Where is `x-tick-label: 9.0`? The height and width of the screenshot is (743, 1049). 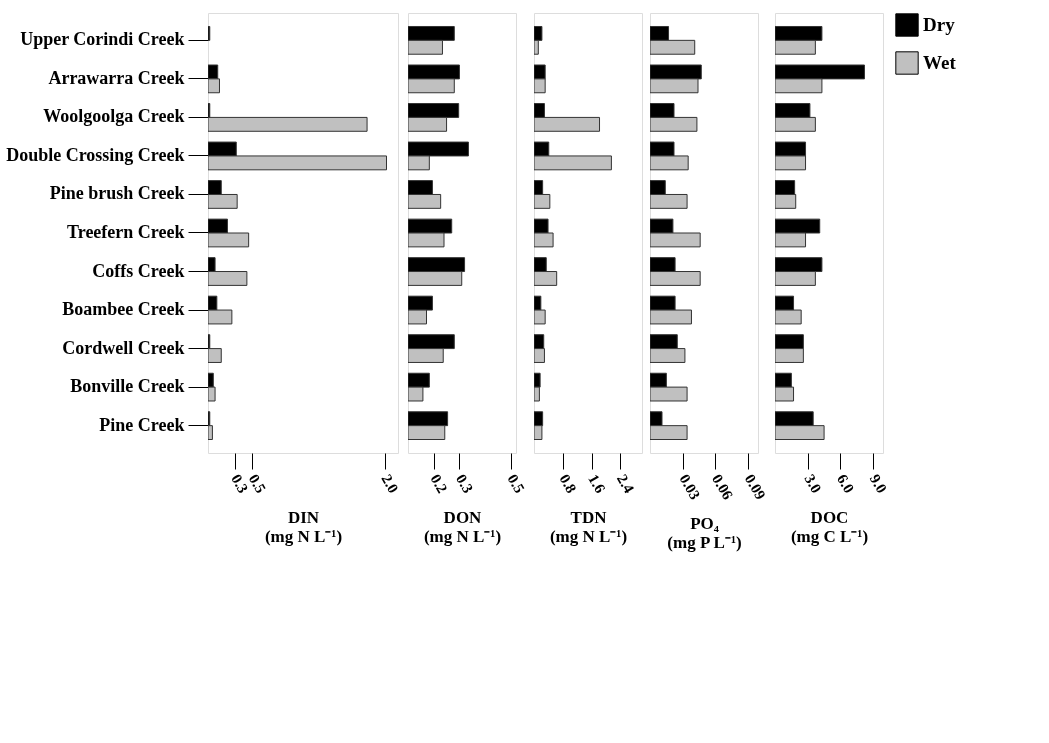 x-tick-label: 9.0 is located at coordinates (878, 483).